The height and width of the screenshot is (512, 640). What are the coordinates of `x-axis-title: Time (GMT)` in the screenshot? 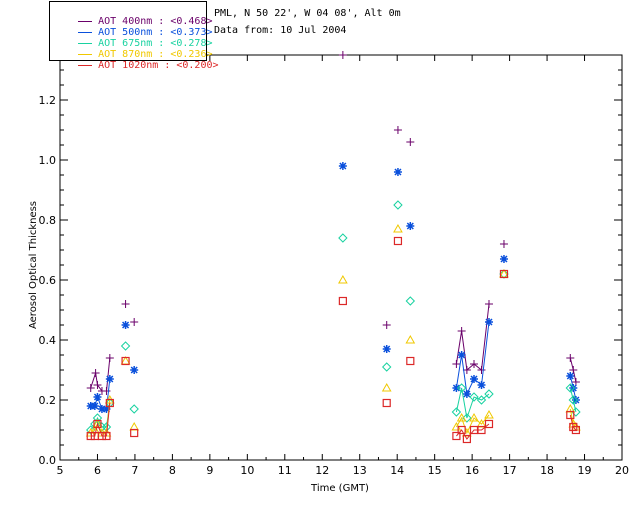 It's located at (339, 488).